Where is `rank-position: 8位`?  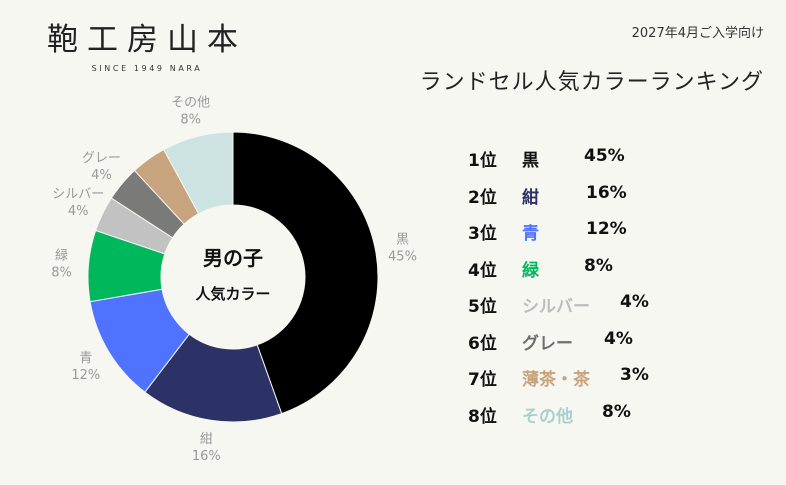
rank-position: 8位 is located at coordinates (482, 416).